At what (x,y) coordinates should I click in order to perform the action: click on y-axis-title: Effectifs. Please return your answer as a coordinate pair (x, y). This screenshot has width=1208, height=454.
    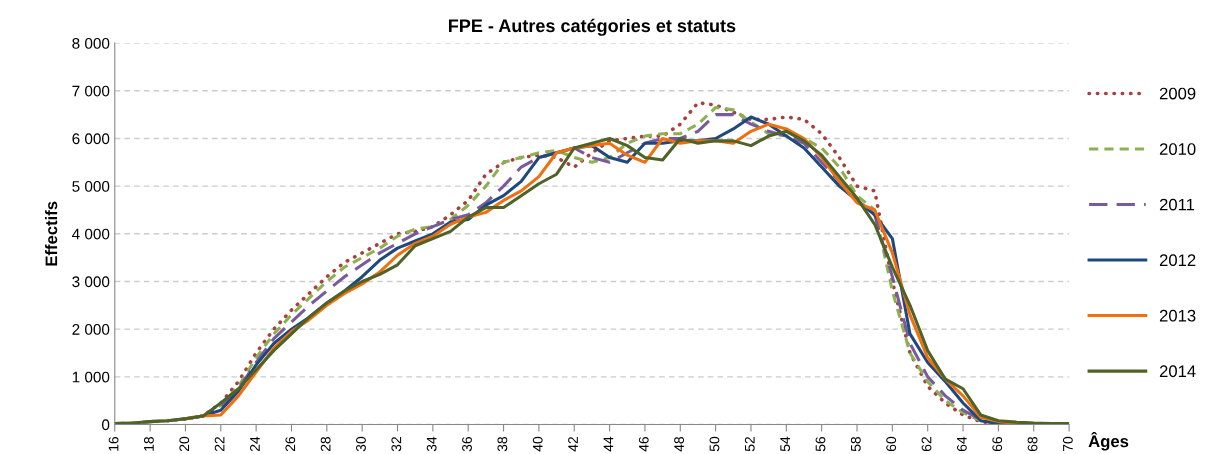
    Looking at the image, I should click on (51, 233).